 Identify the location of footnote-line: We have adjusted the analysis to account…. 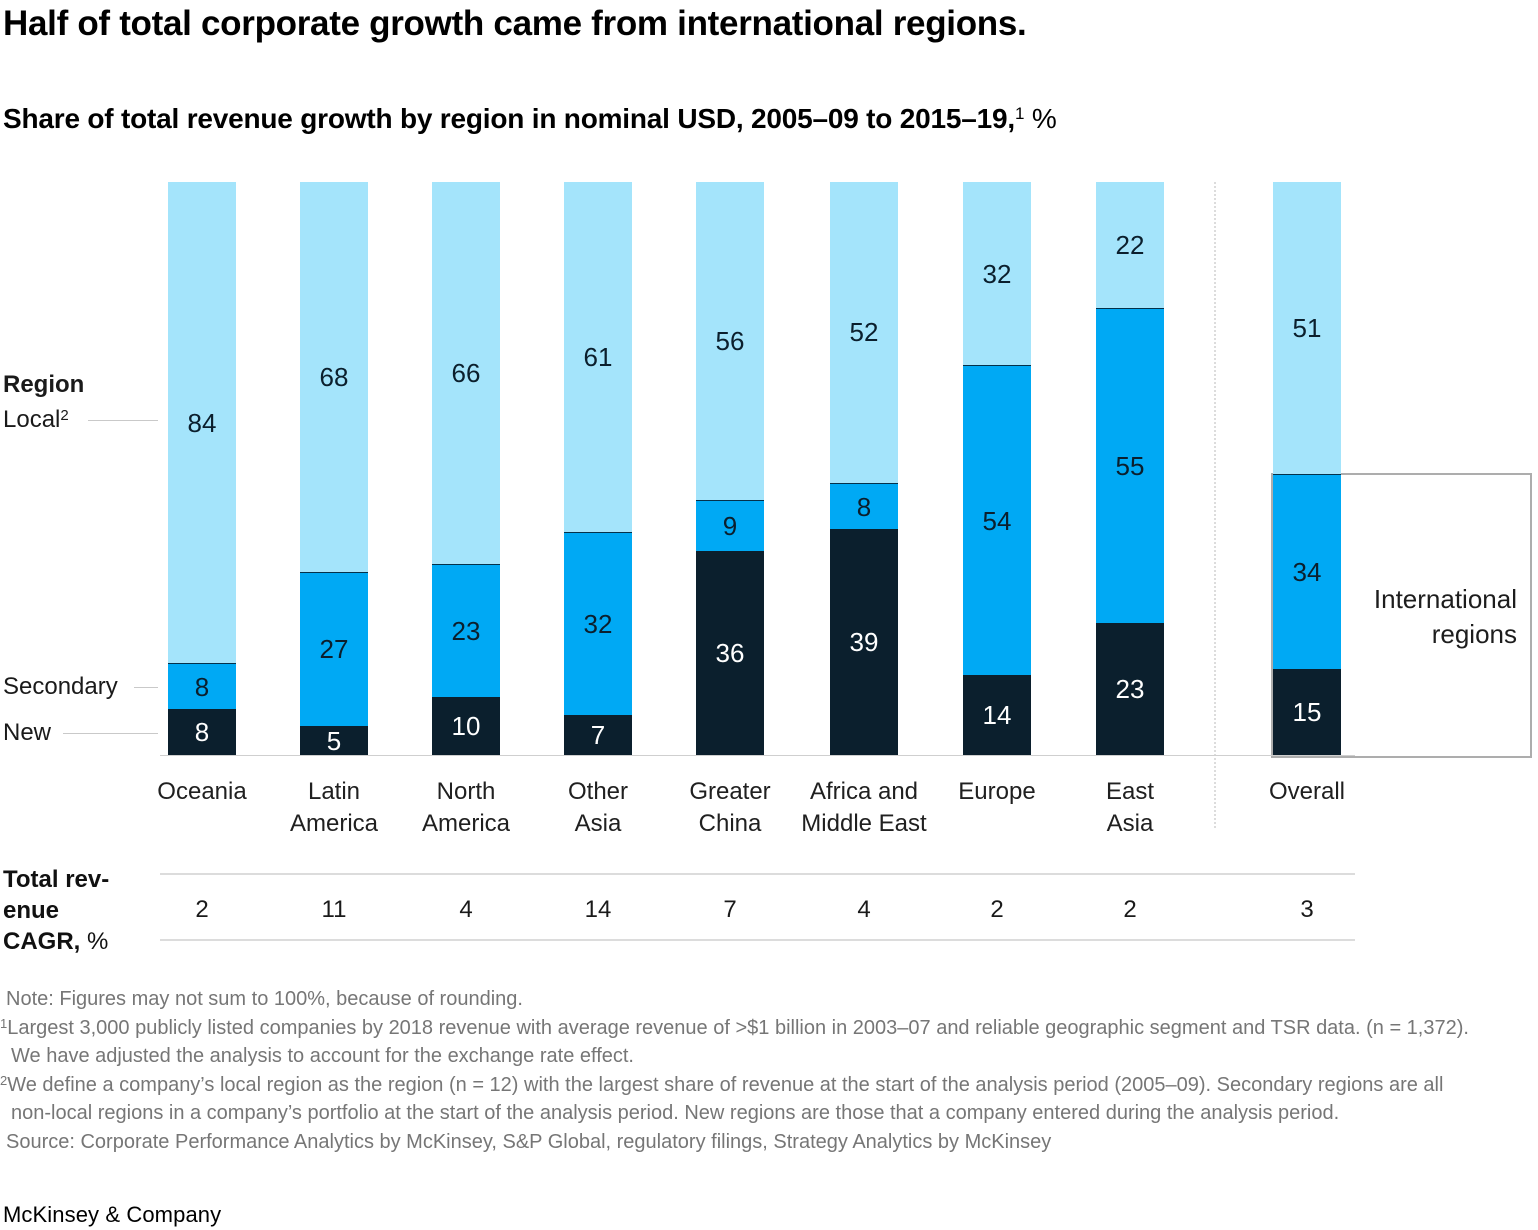
(769, 1057).